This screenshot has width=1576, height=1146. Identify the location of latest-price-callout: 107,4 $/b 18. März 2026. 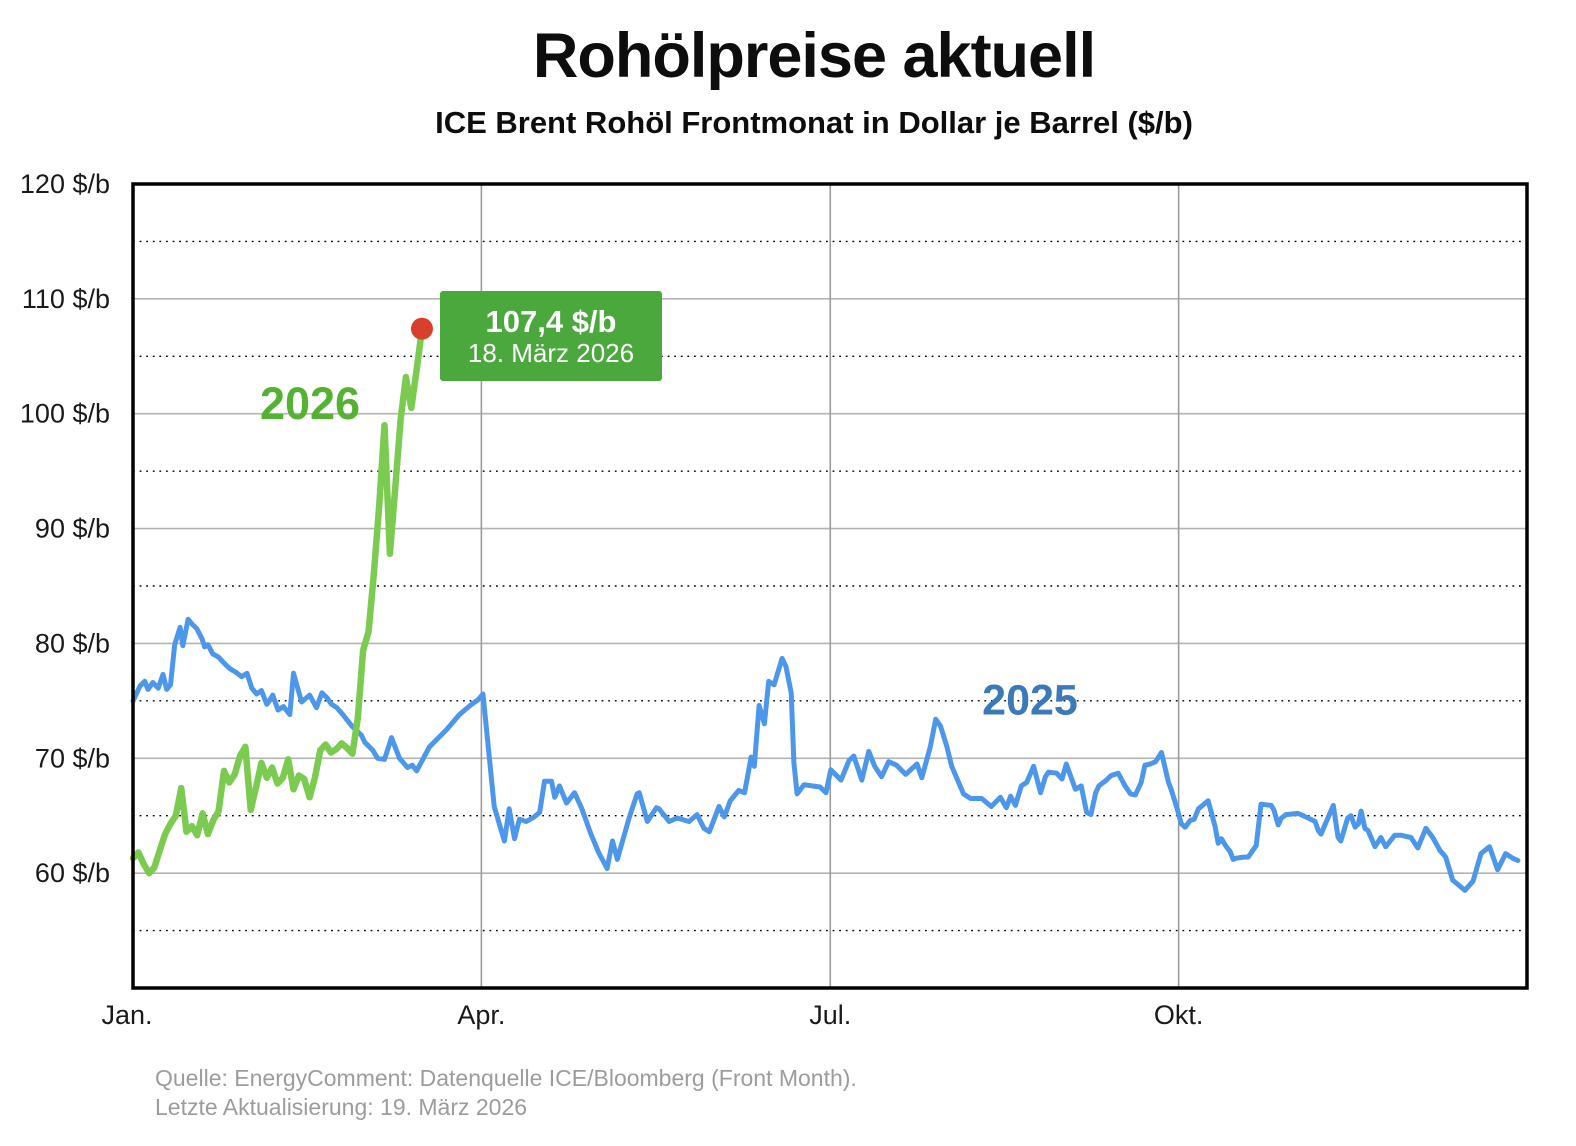
(551, 336).